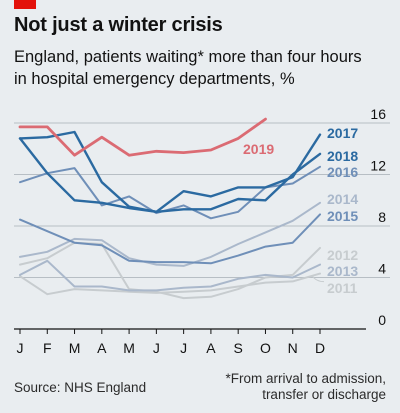 This screenshot has height=413, width=400. I want to click on x-tick-label-9: O, so click(265, 348).